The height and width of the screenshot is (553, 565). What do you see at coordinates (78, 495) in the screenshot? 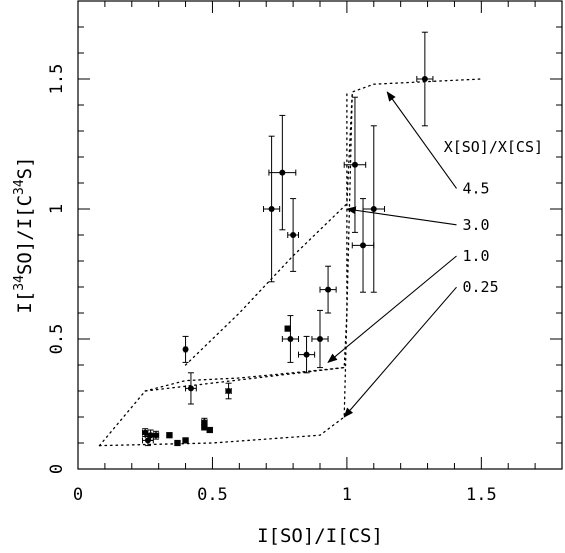
I see `x-tick-label: 0` at bounding box center [78, 495].